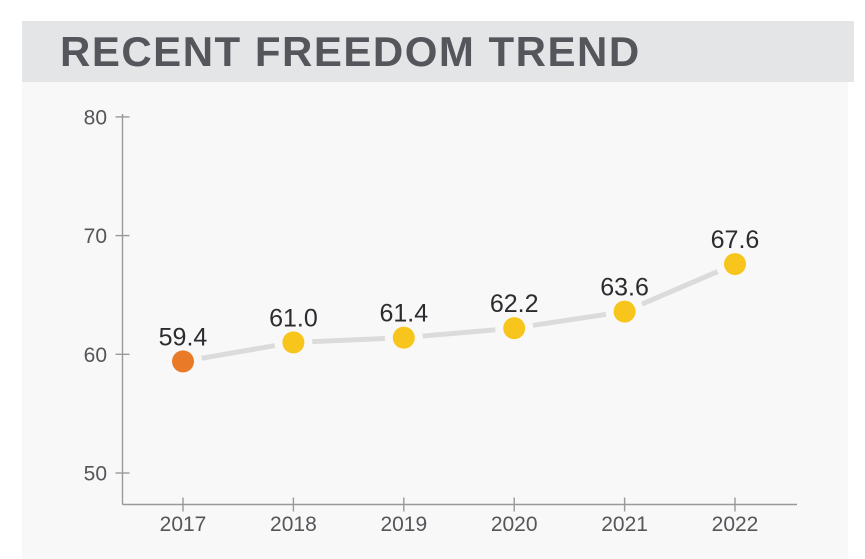  What do you see at coordinates (459, 312) in the screenshot?
I see `trend-line` at bounding box center [459, 312].